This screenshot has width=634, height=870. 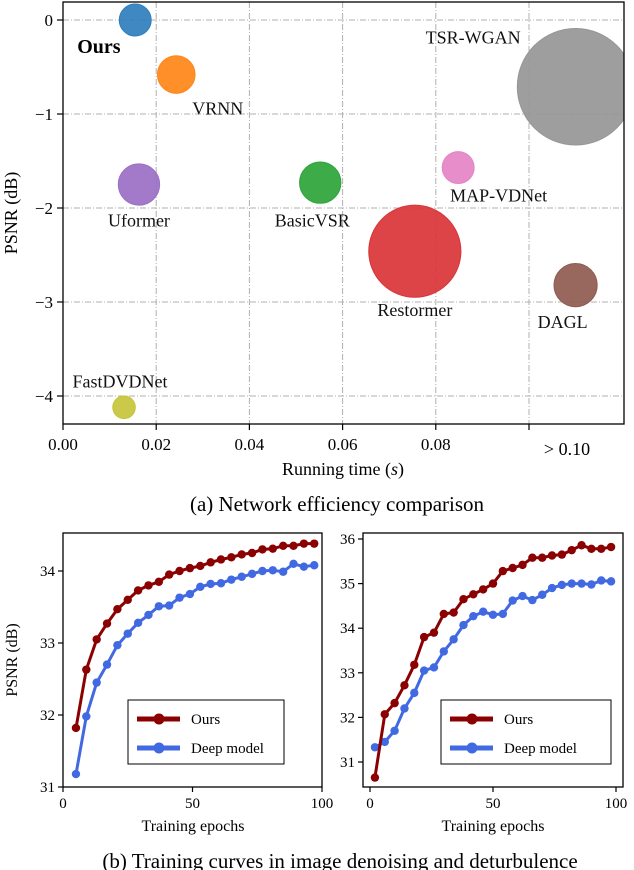 I want to click on bubble-fastdvdnet, so click(x=124, y=407).